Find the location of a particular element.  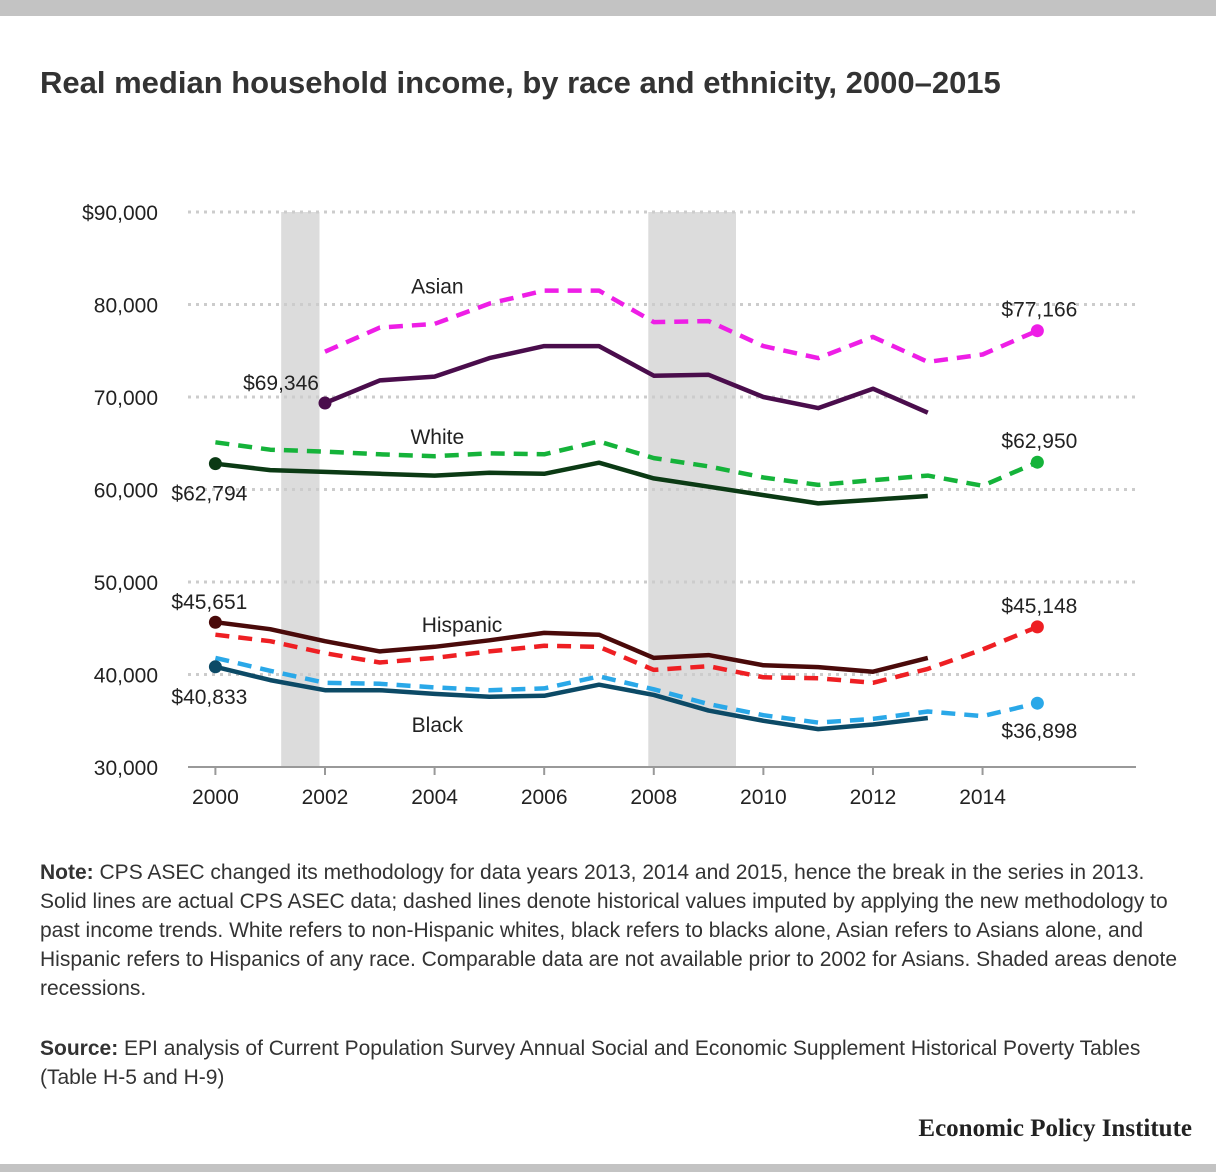

series-black-solid is located at coordinates (571, 698).